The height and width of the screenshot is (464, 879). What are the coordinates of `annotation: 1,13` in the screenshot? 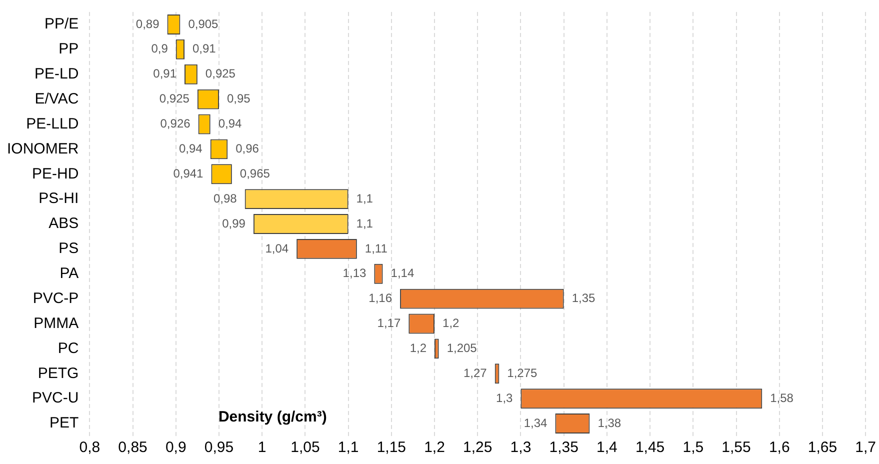 It's located at (354, 273).